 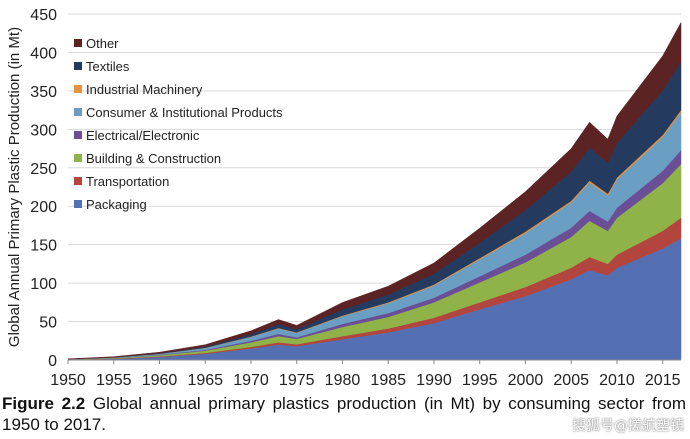 I want to click on y-tick-label: 150, so click(x=43, y=246).